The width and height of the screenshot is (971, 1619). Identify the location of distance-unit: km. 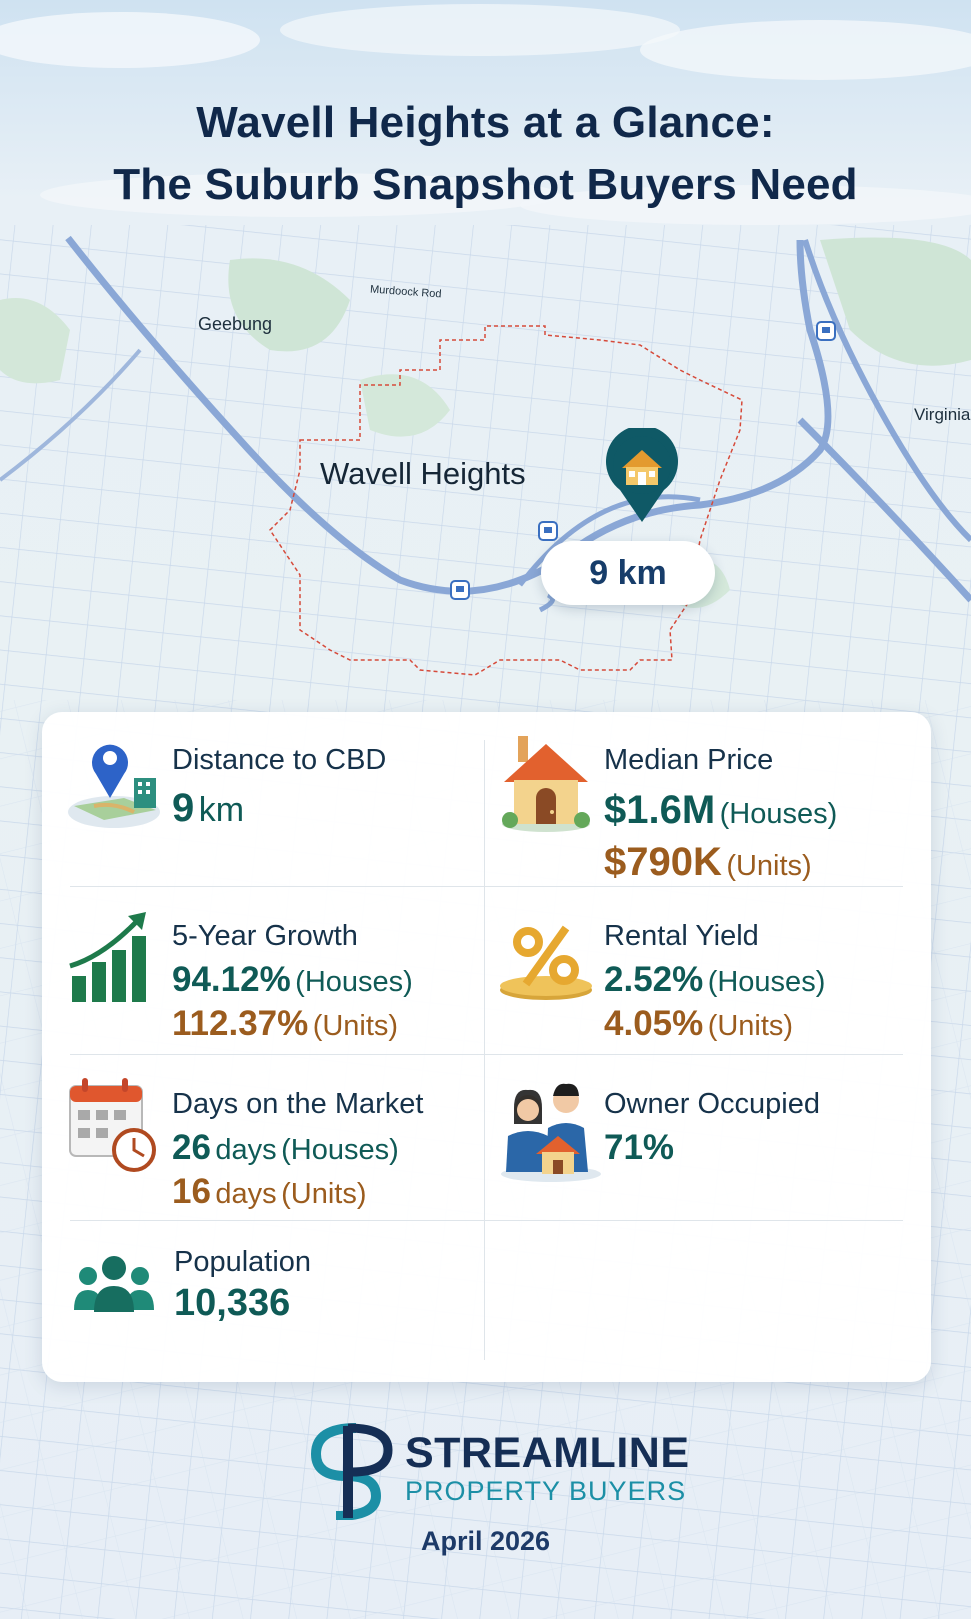
(221, 810).